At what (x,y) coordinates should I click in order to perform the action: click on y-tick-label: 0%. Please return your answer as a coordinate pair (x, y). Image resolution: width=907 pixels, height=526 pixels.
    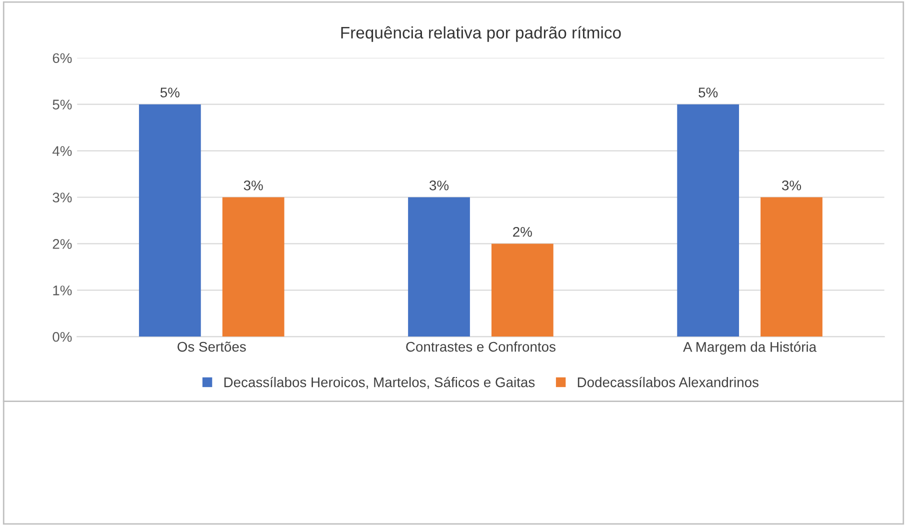
    Looking at the image, I should click on (62, 337).